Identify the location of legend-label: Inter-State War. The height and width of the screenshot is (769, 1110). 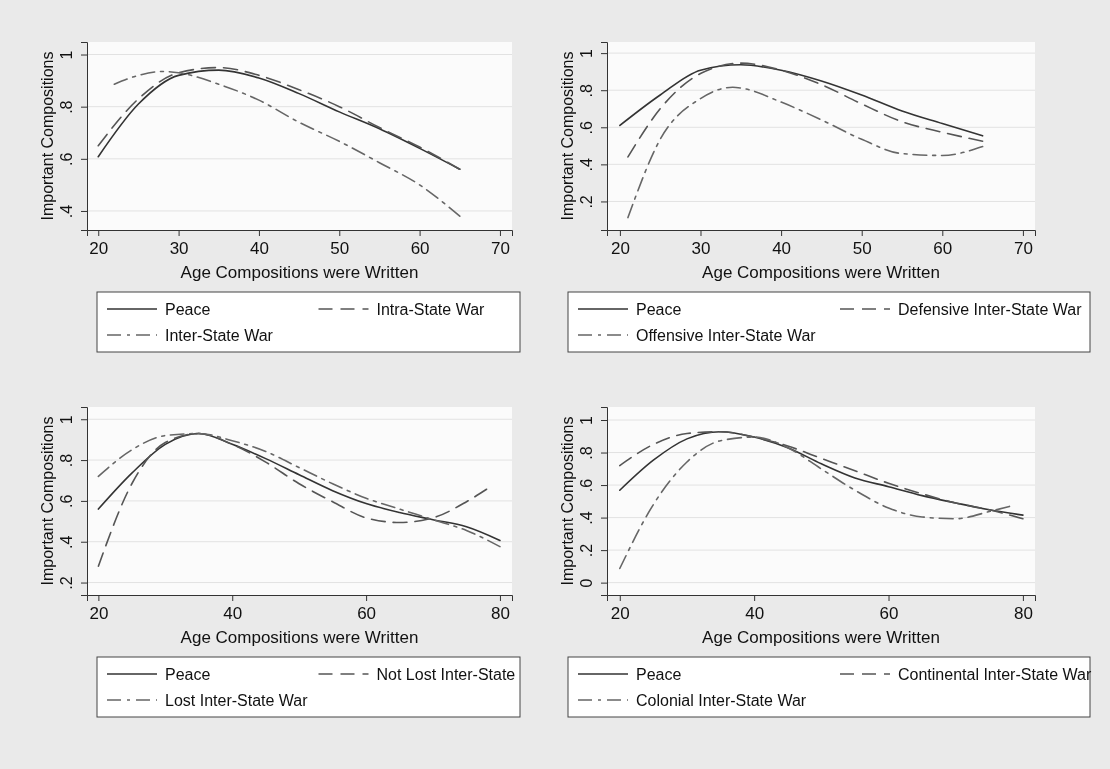
(219, 335).